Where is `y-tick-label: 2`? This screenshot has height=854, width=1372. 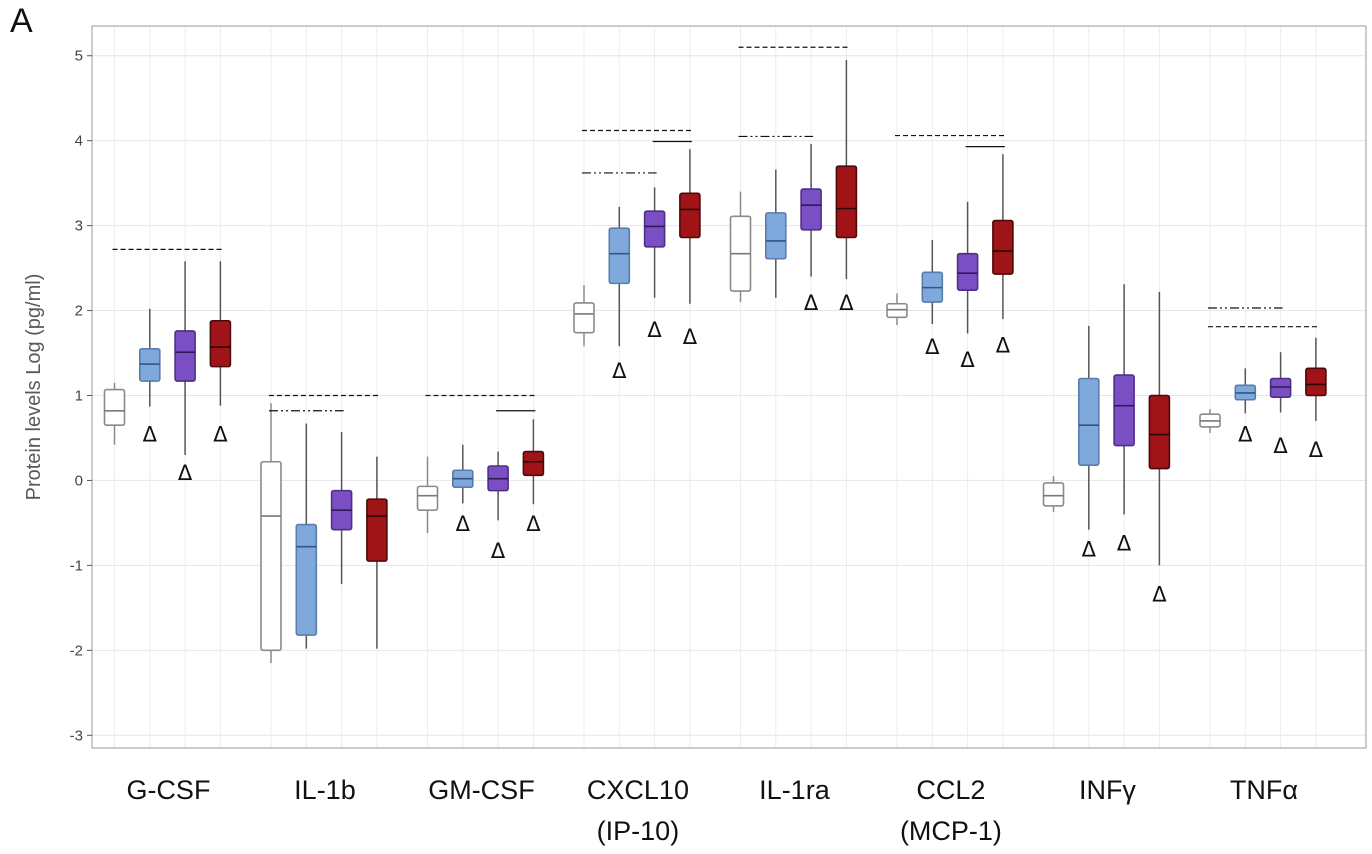
y-tick-label: 2 is located at coordinates (79, 311).